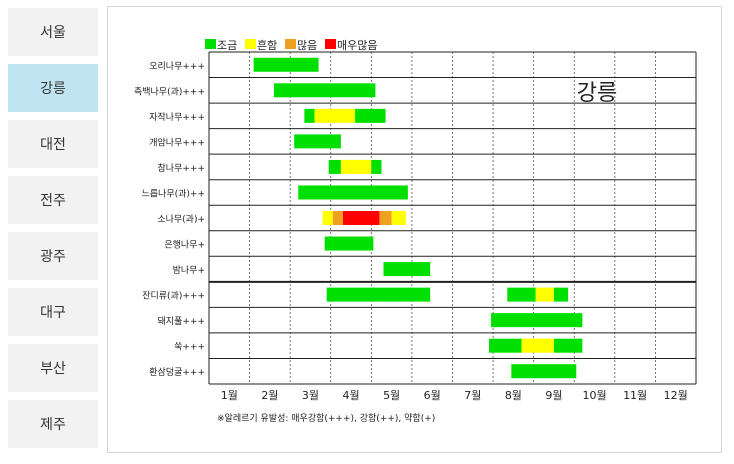 This screenshot has width=734, height=464. Describe the element at coordinates (181, 219) in the screenshot. I see `row-label: 소나무(과)+` at that location.